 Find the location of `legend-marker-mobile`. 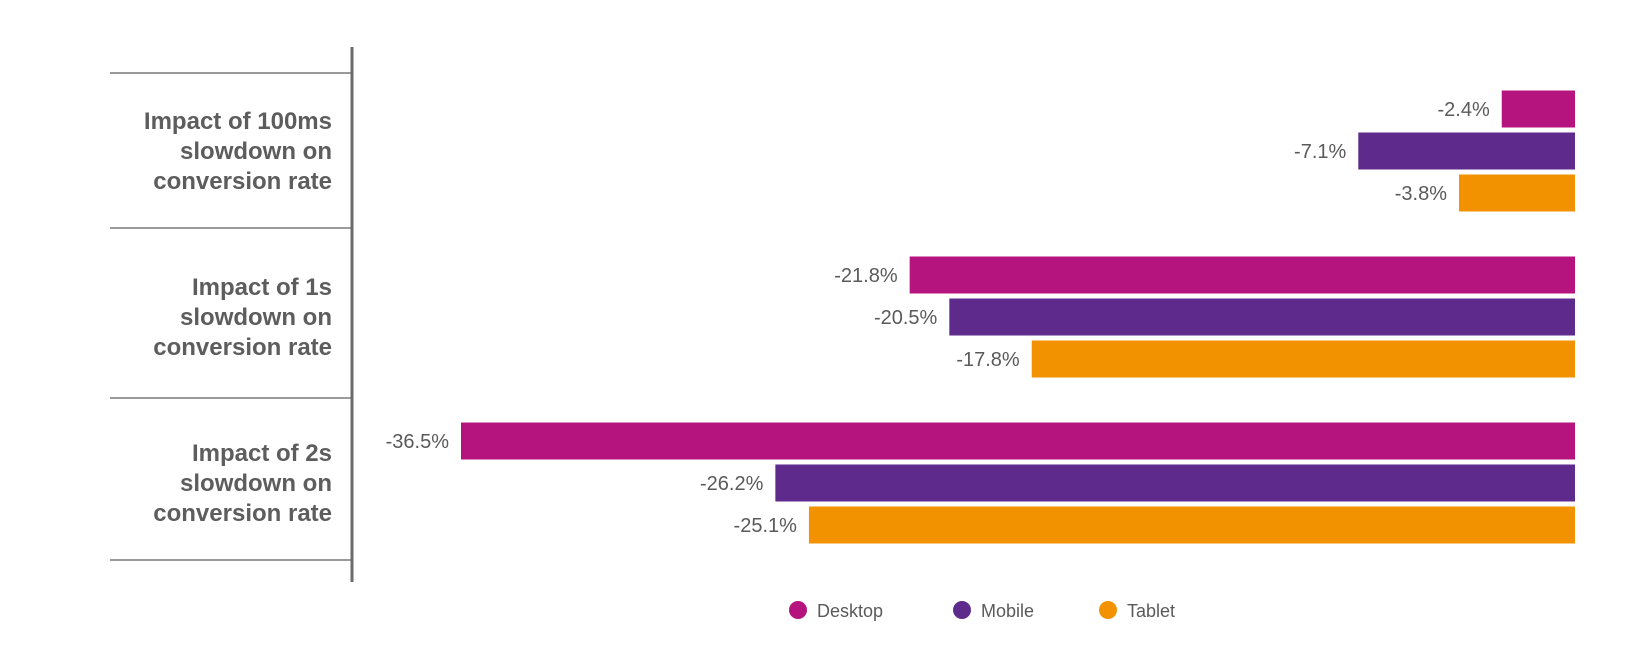

legend-marker-mobile is located at coordinates (962, 610).